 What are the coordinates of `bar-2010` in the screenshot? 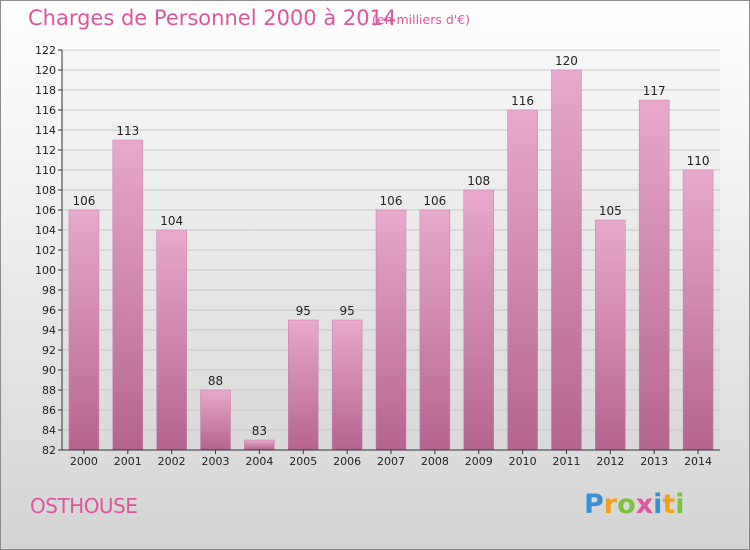 It's located at (522, 280).